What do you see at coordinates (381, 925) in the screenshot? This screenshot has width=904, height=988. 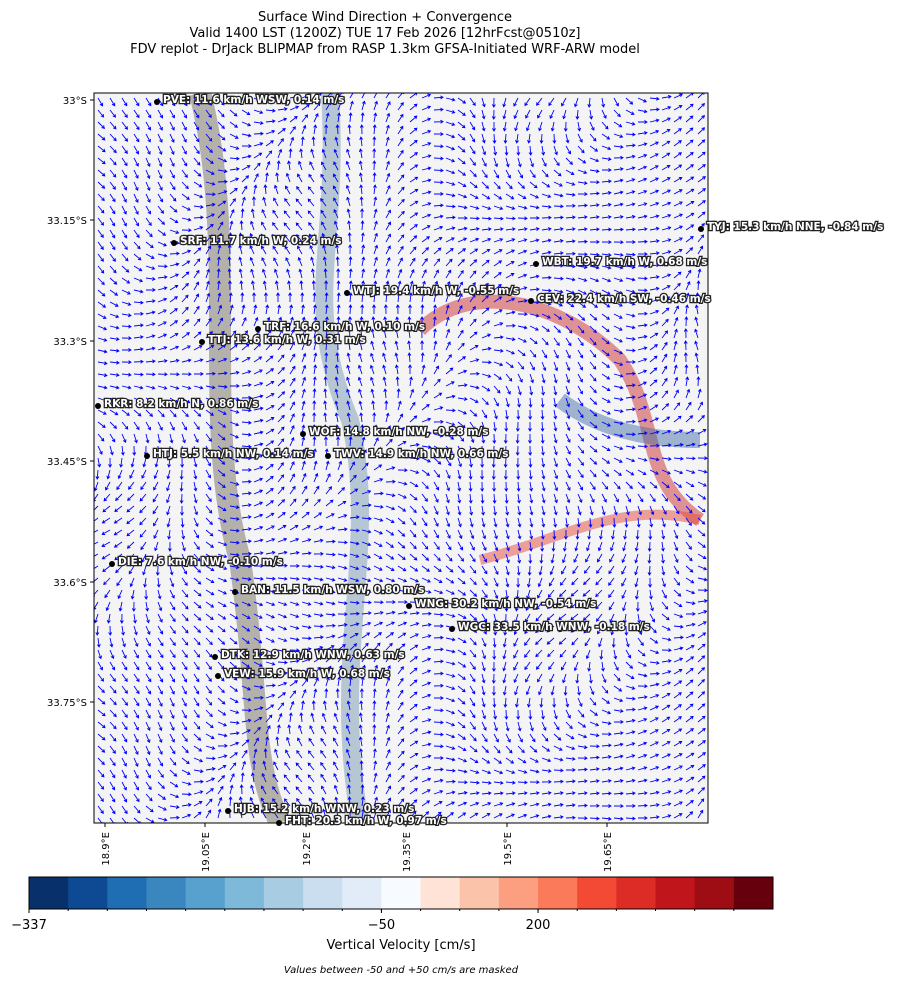 I see `colorbar-tick-label: −50` at bounding box center [381, 925].